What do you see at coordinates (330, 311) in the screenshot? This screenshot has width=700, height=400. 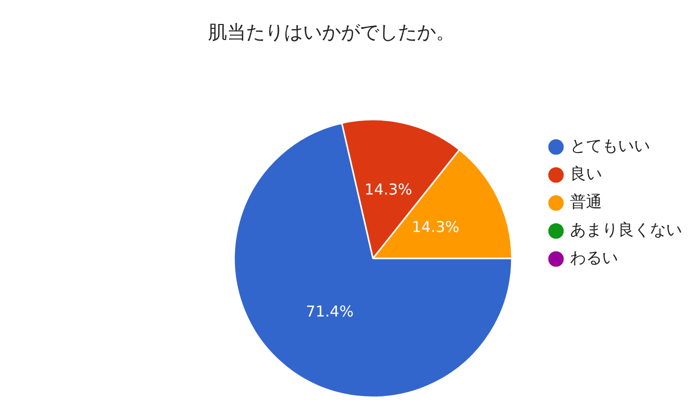 I see `data-label: 71.4%` at bounding box center [330, 311].